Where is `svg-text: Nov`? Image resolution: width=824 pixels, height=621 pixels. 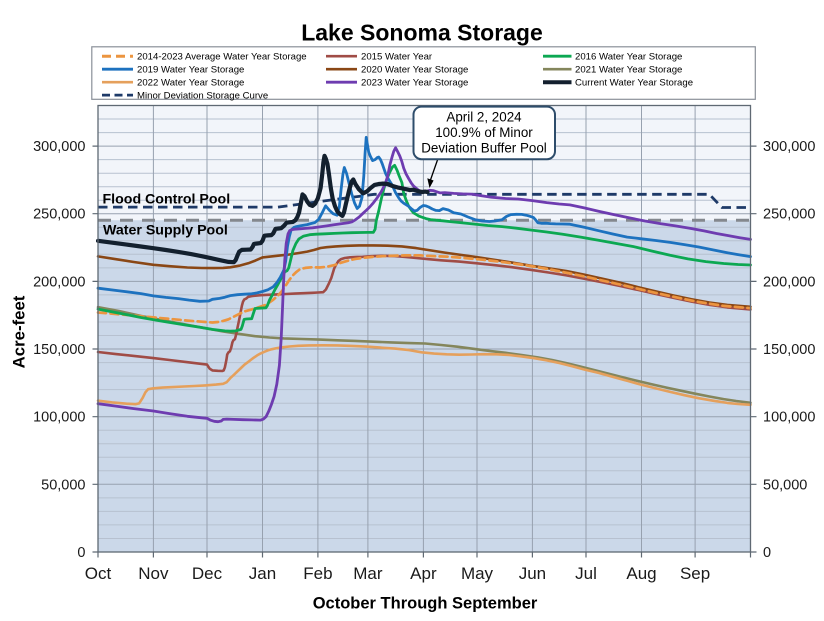 svg-text: Nov is located at coordinates (153, 573).